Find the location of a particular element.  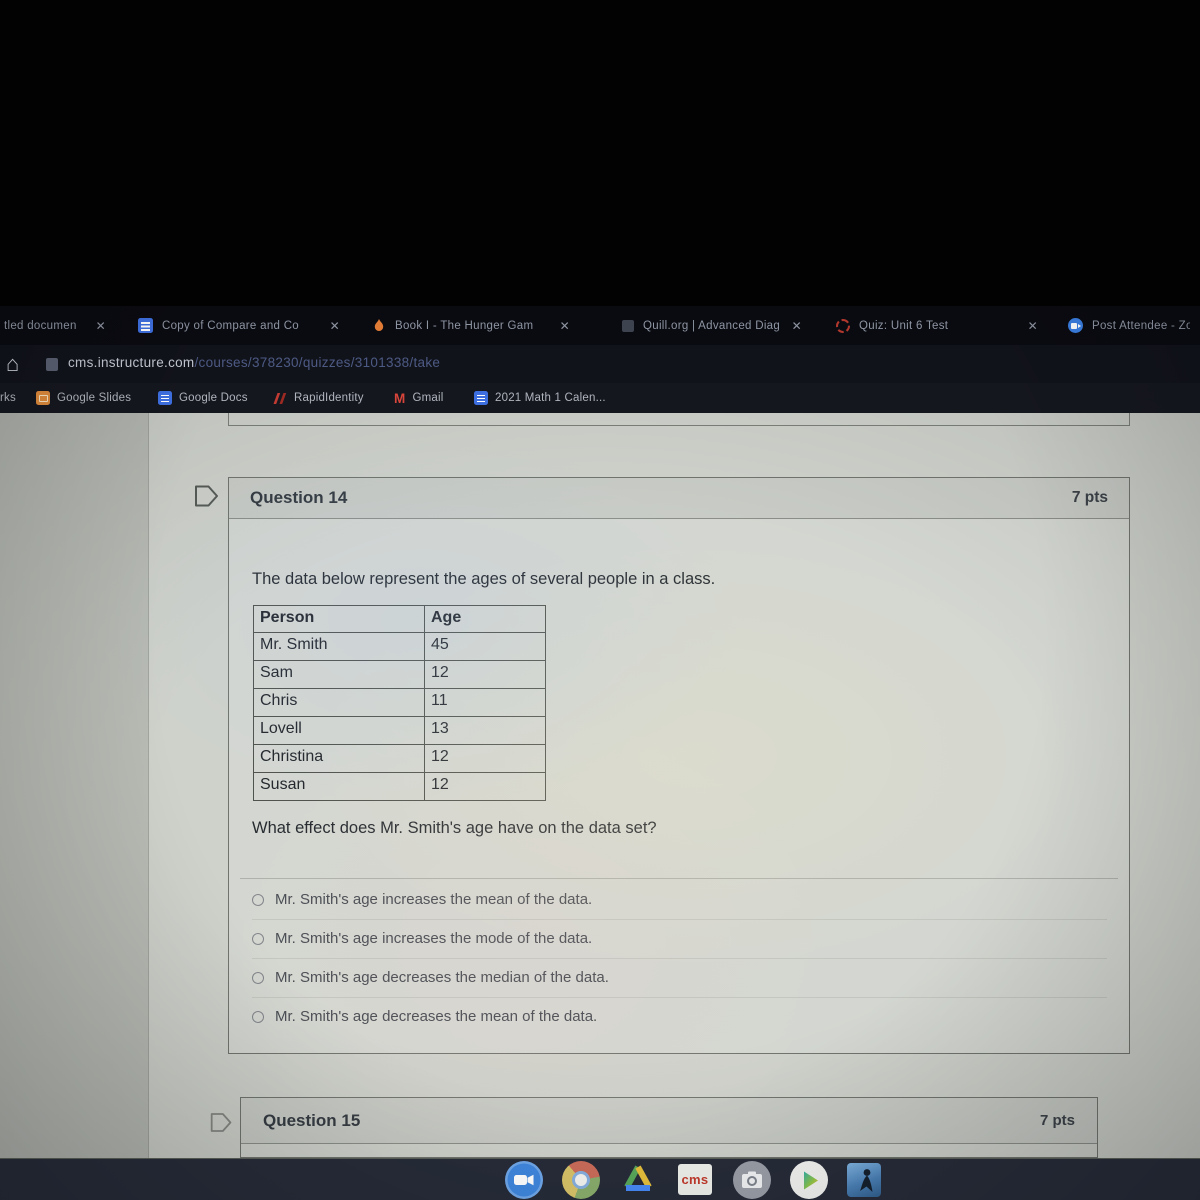

google-play-icon is located at coordinates (811, 1180).